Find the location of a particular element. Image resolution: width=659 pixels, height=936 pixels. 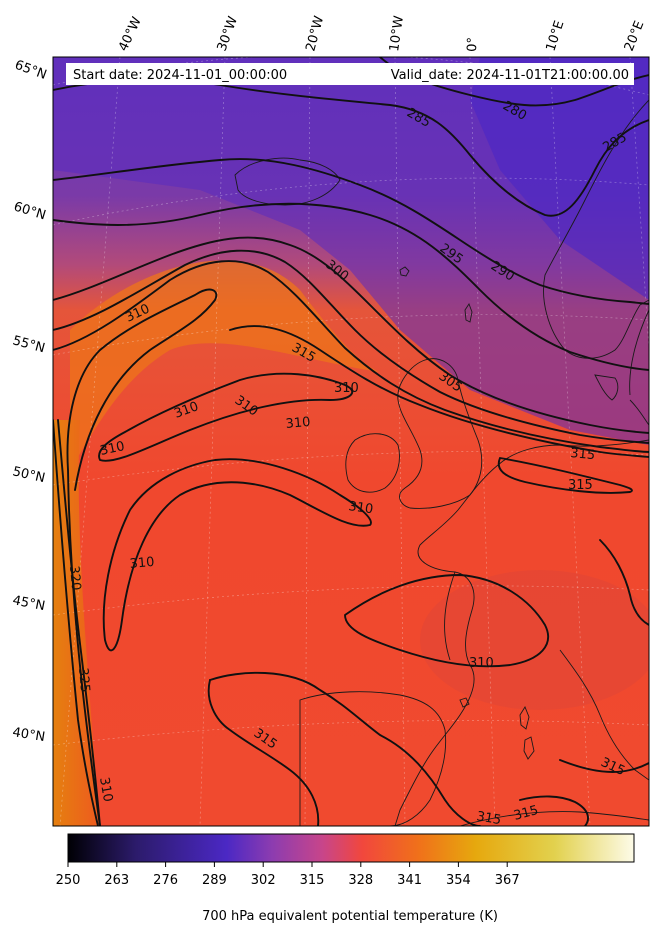

field-patch is located at coordinates (534, 640).